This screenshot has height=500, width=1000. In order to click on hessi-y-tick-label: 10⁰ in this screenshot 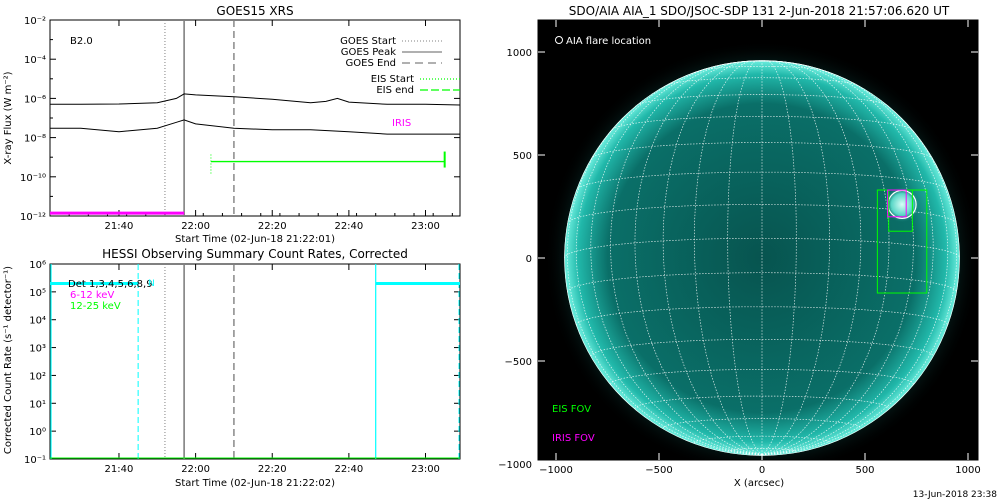, I will do `click(37, 432)`.